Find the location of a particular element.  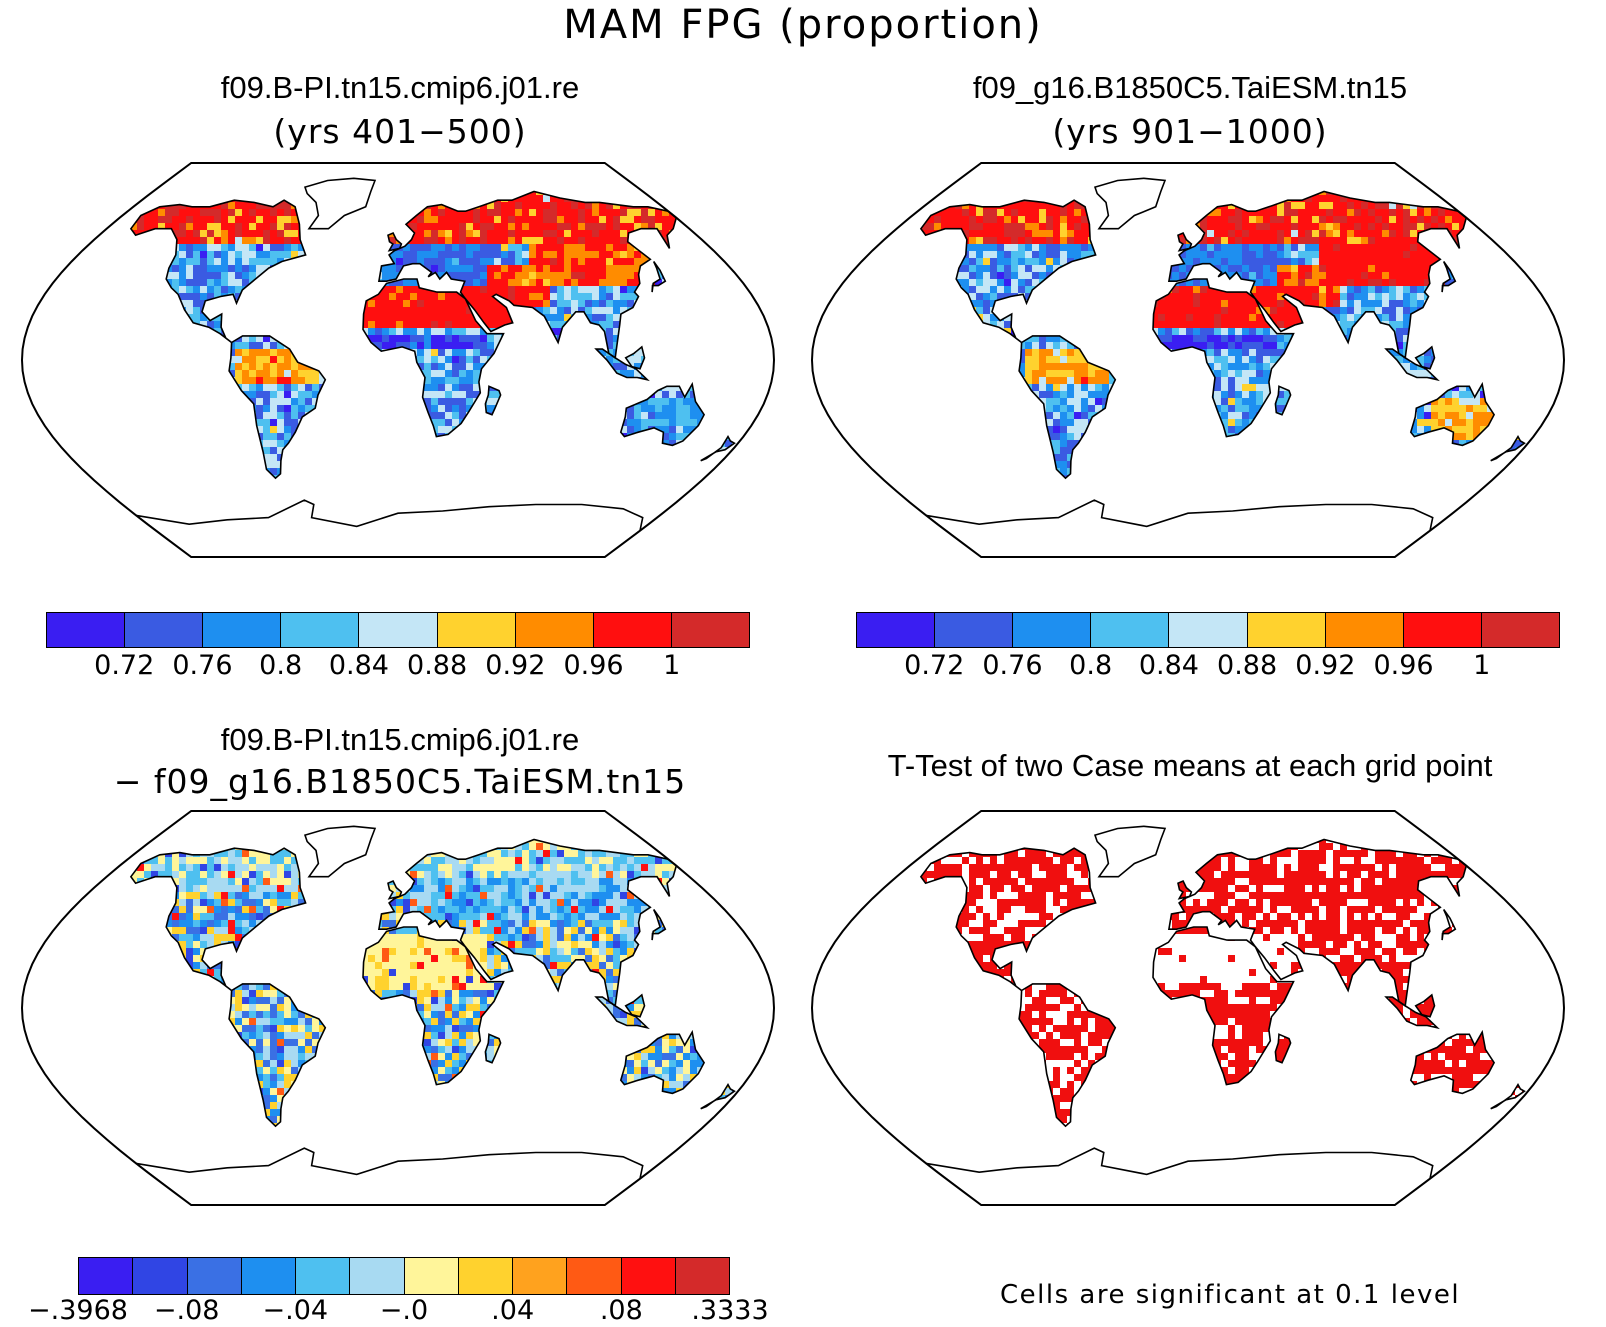

colorbar-tick-label: .08 is located at coordinates (621, 1310).